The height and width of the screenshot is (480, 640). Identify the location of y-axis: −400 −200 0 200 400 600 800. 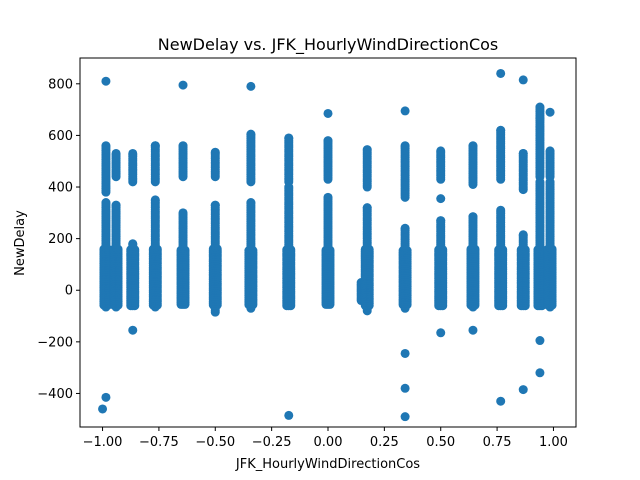
(58, 239).